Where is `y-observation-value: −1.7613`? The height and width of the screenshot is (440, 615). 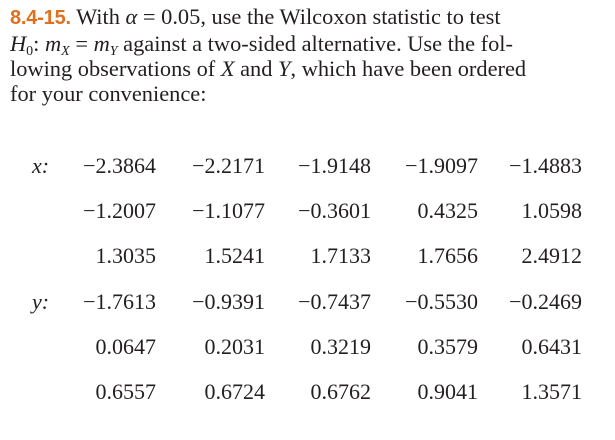
y-observation-value: −1.7613 is located at coordinates (119, 301).